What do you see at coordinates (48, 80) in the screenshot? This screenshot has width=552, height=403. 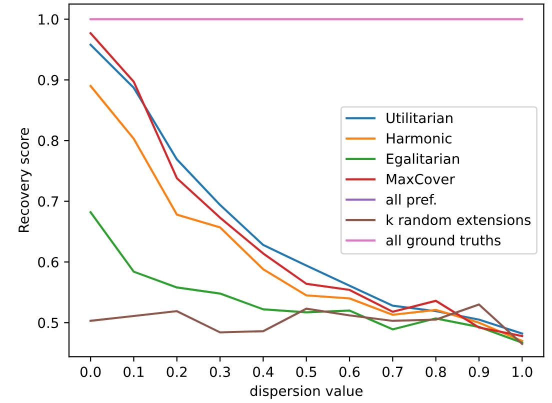 I see `y-tick-label: 0.9` at bounding box center [48, 80].